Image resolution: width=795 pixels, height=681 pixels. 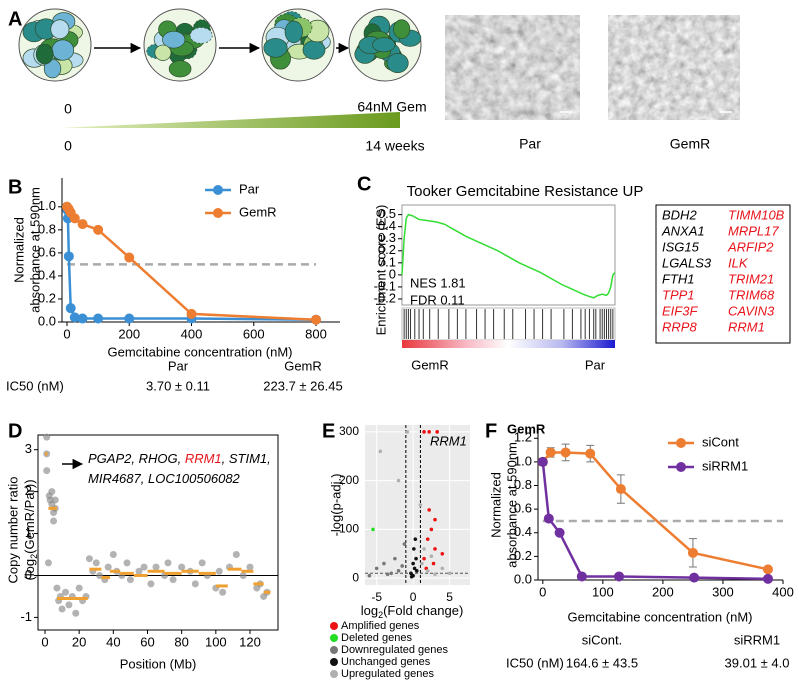 What do you see at coordinates (523, 437) in the screenshot?
I see `y-tick-label: 1.2` at bounding box center [523, 437].